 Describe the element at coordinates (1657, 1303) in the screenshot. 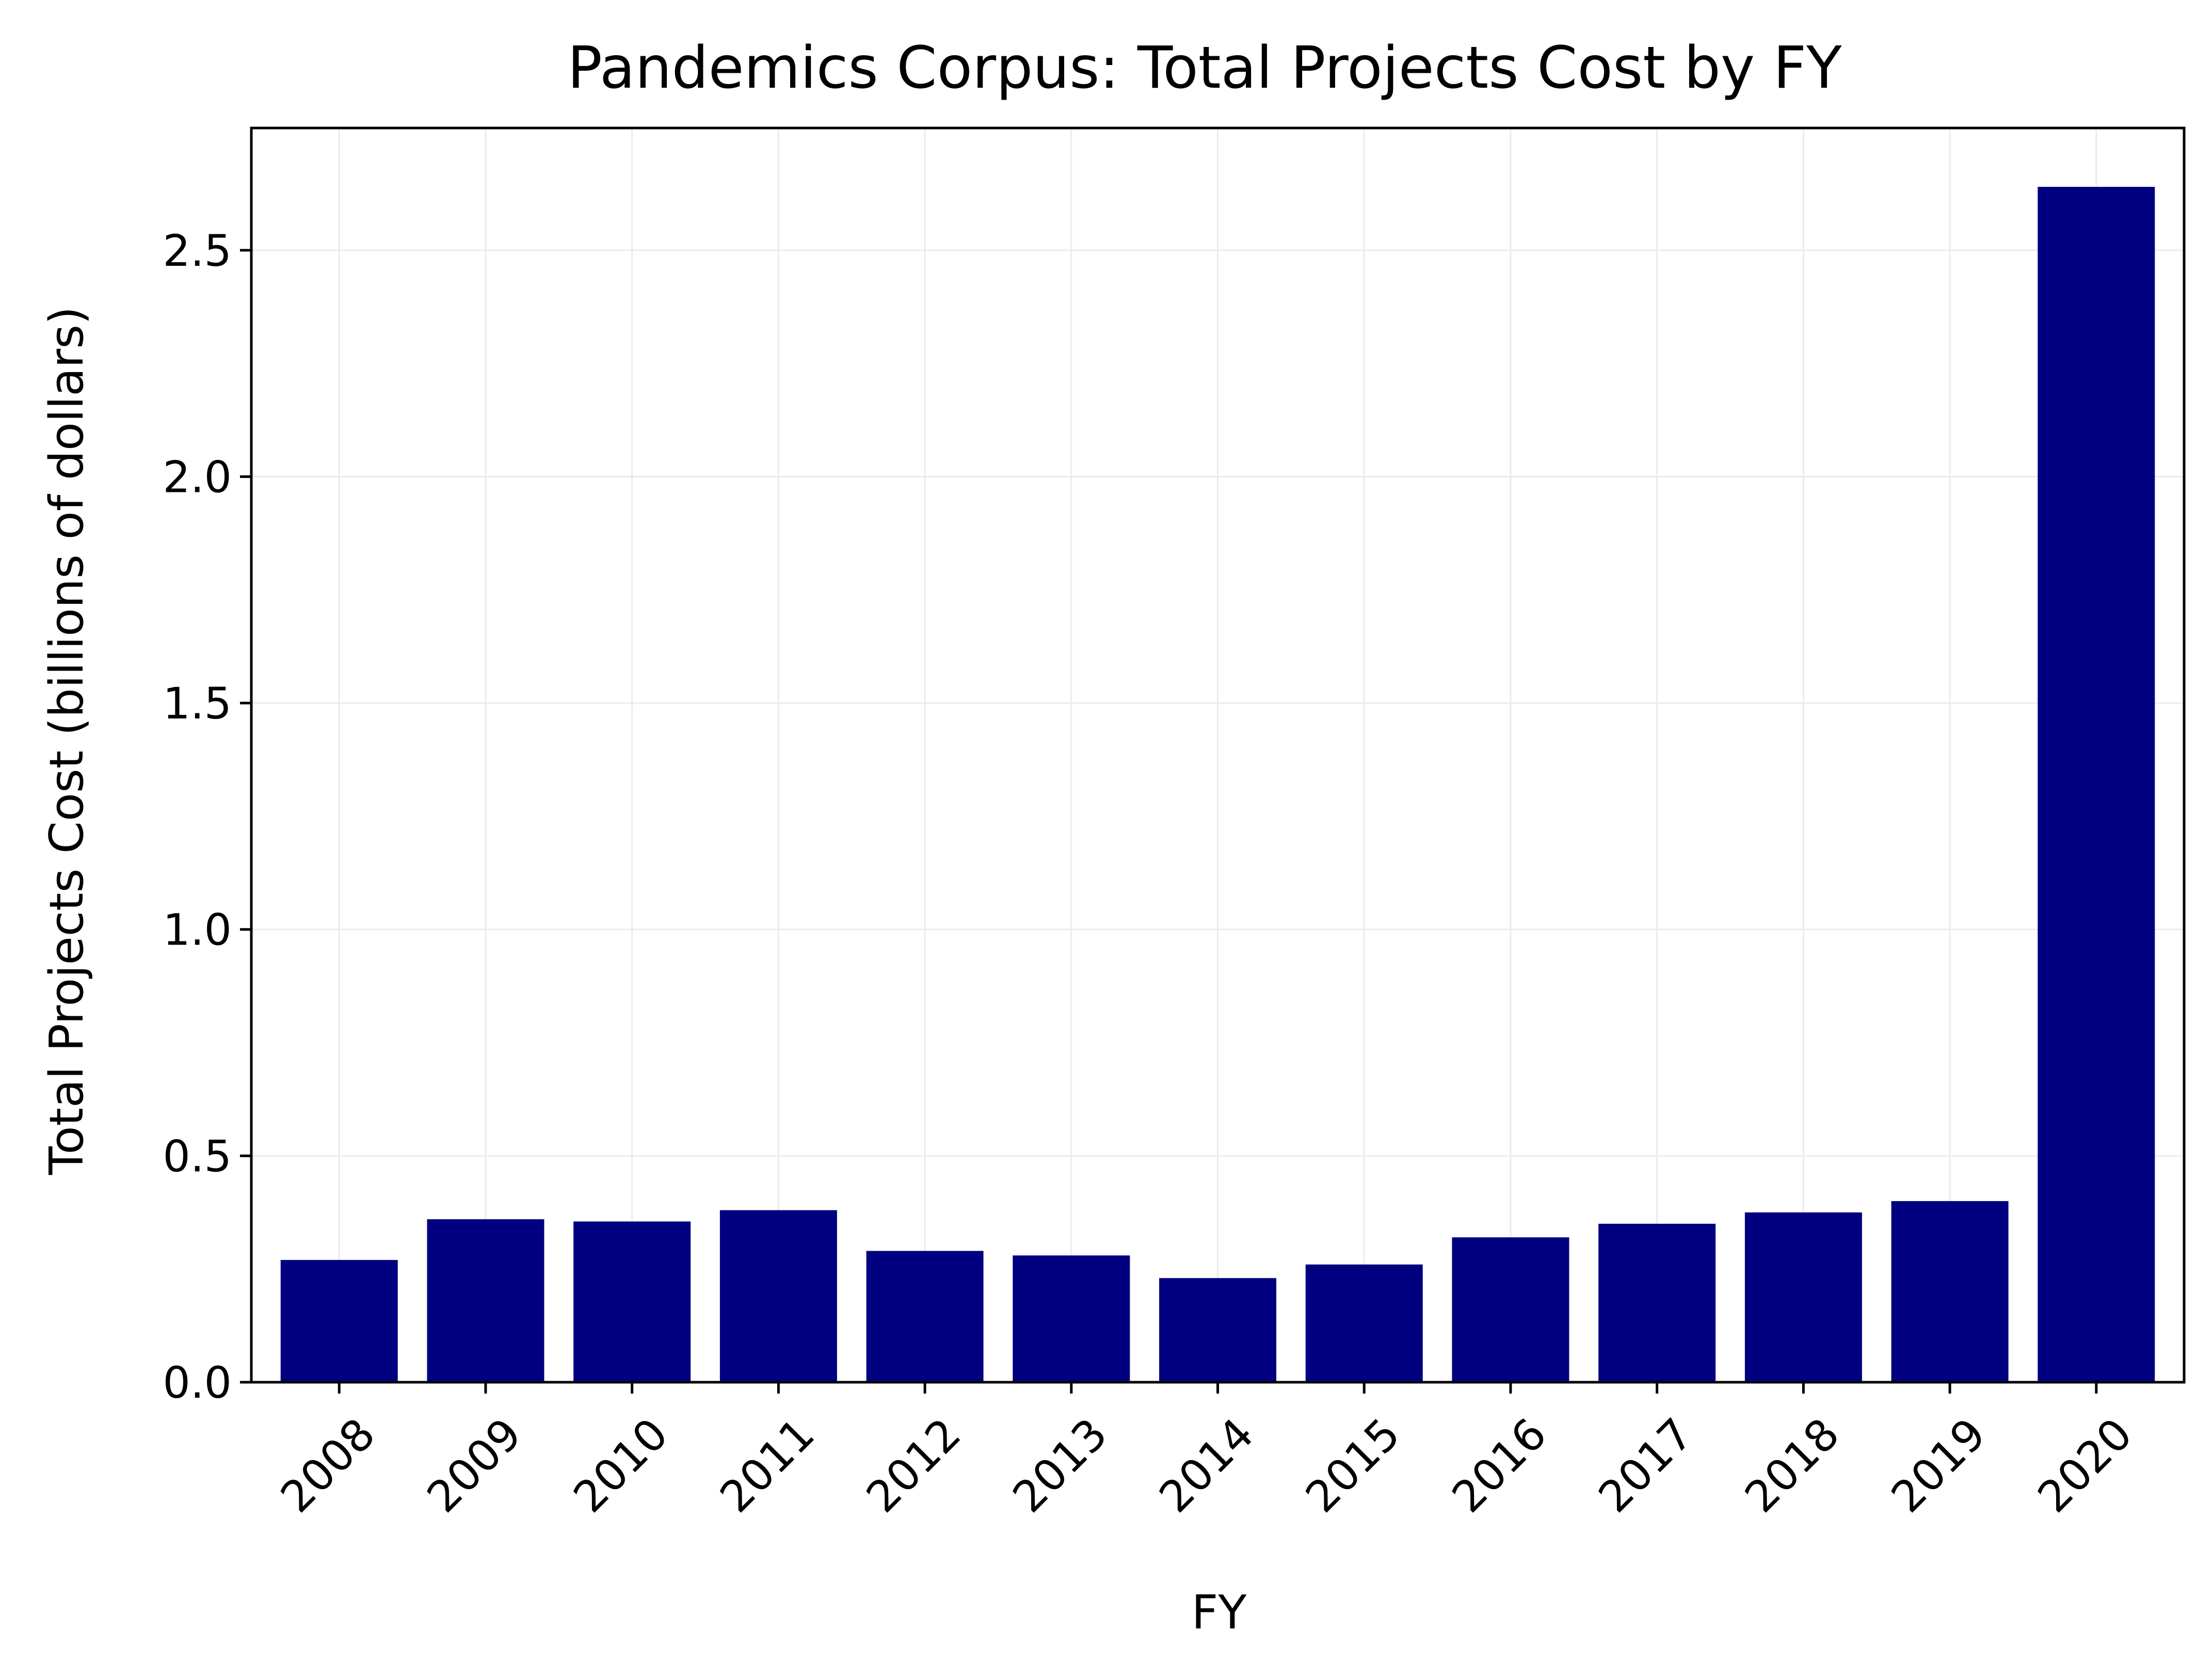

I see `bar-2017` at that location.